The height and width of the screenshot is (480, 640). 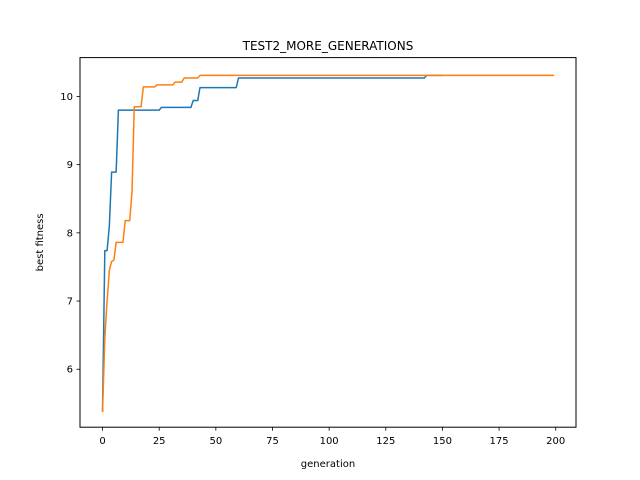 I want to click on x-tick-label: 125, so click(x=385, y=441).